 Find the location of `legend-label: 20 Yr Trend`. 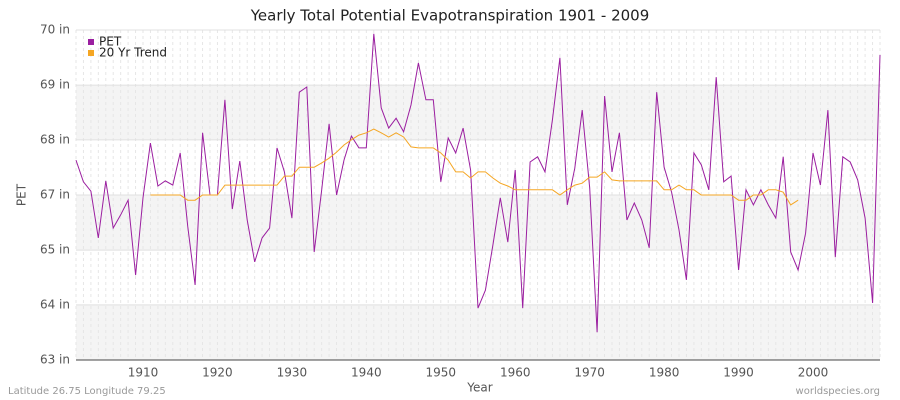

legend-label: 20 Yr Trend is located at coordinates (133, 53).